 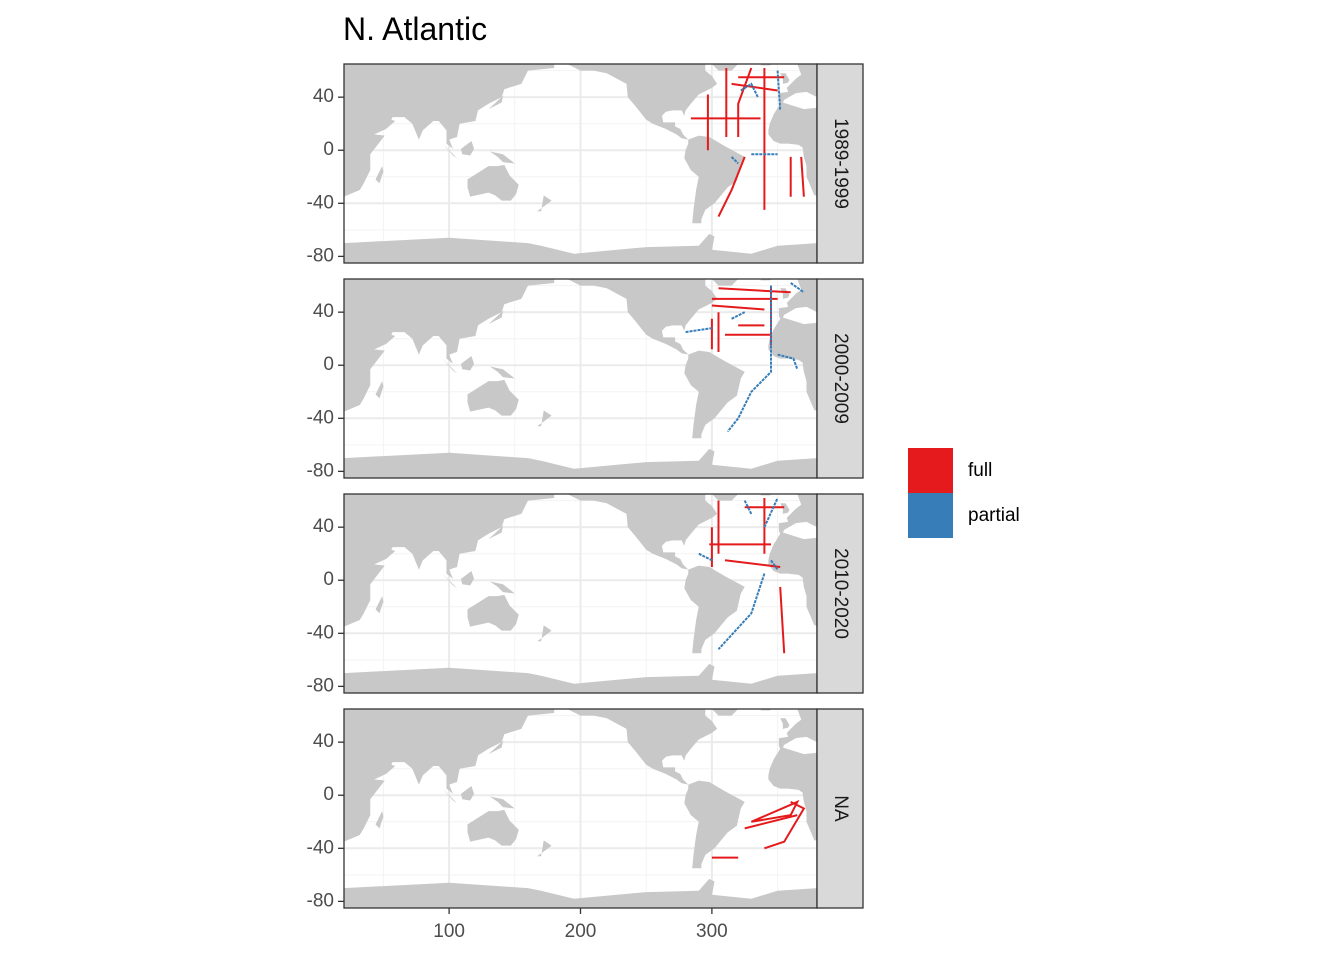 I want to click on strip-label: NA, so click(x=840, y=808).